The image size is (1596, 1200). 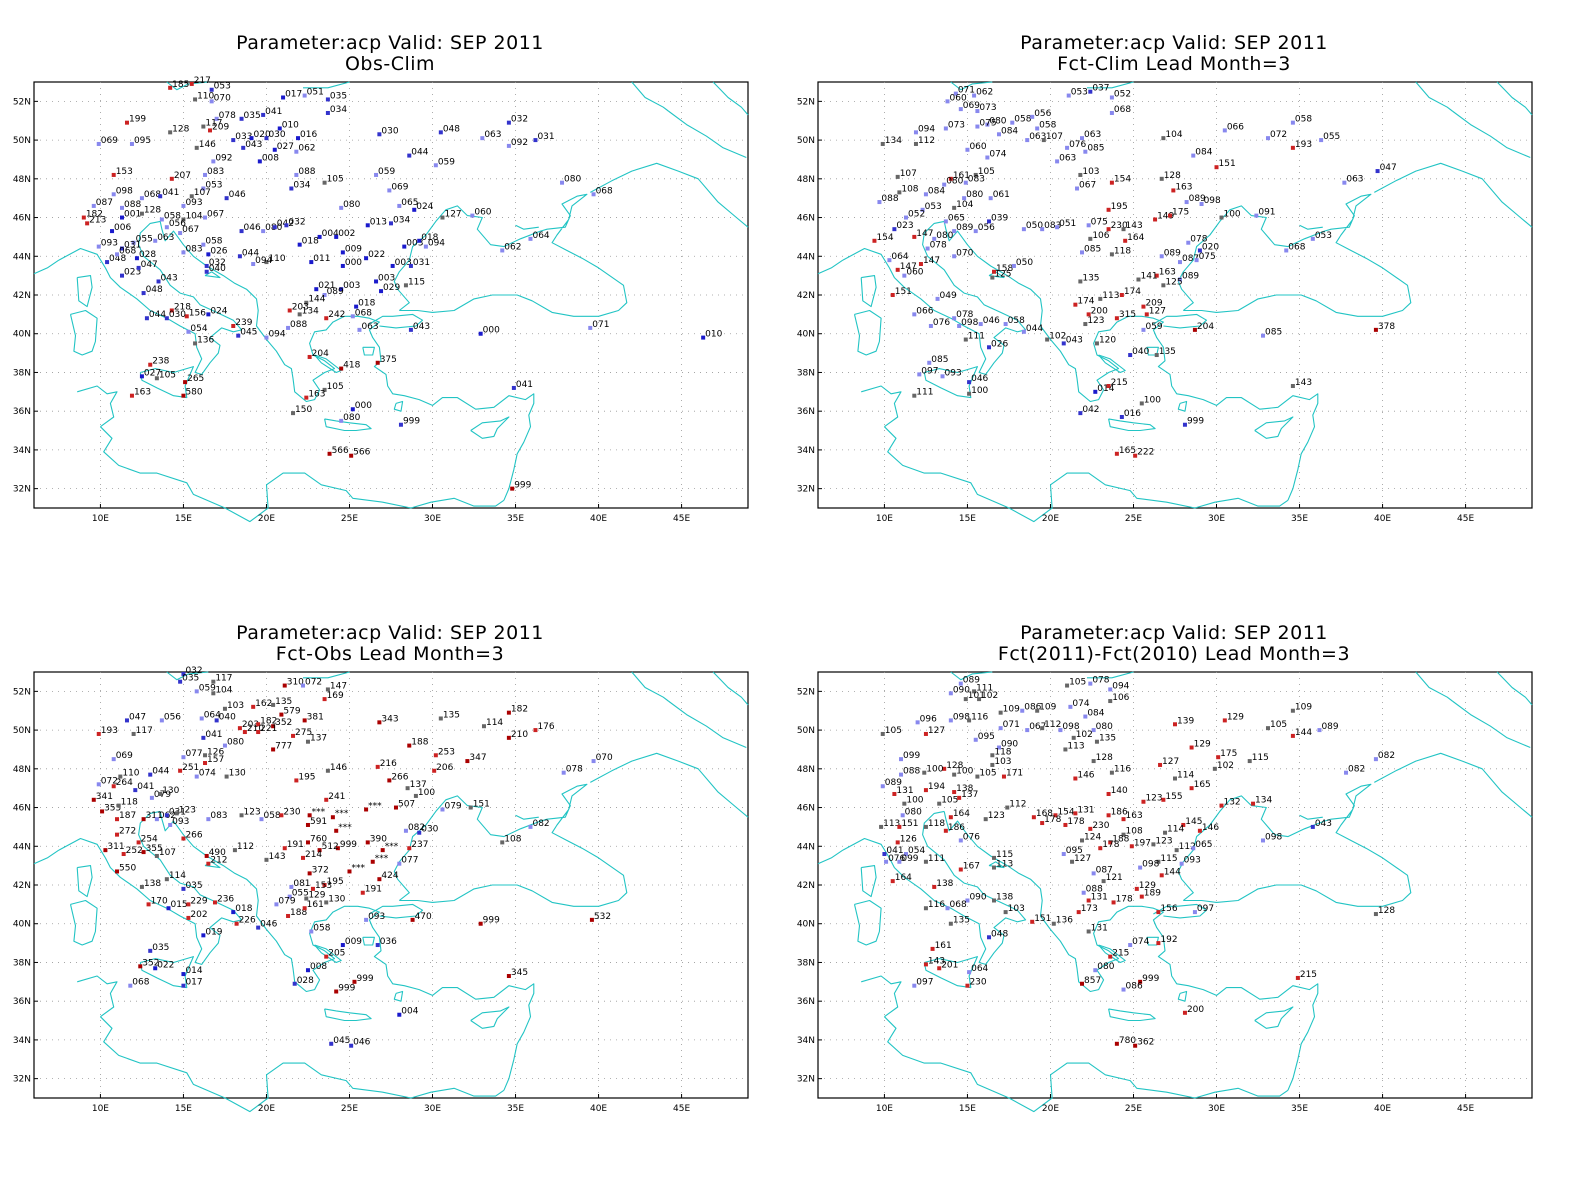 What do you see at coordinates (1050, 1109) in the screenshot?
I see `x-tick-label: 20E` at bounding box center [1050, 1109].